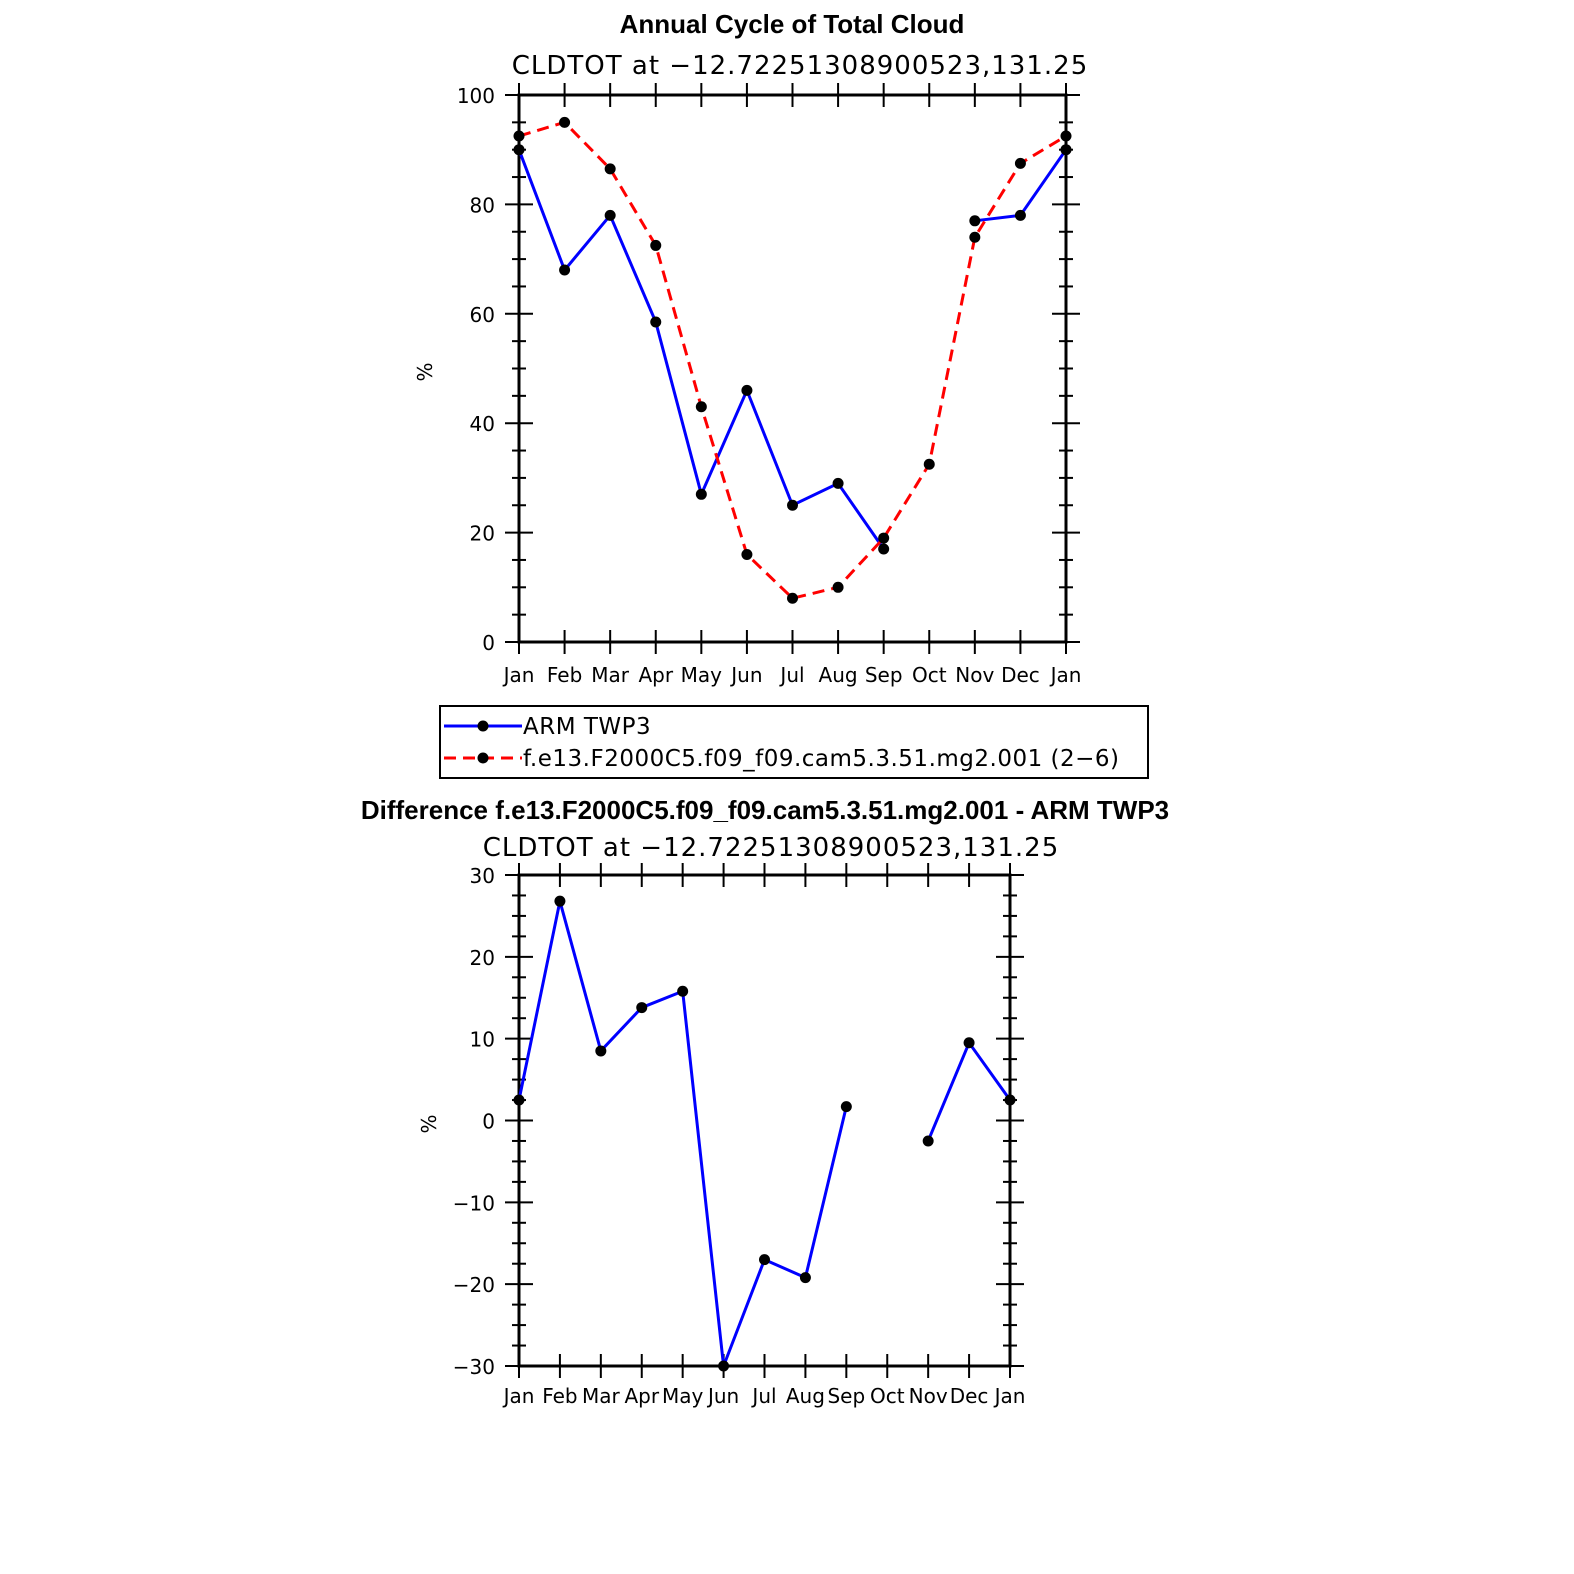 This screenshot has width=1574, height=1574. Describe the element at coordinates (474, 1203) in the screenshot. I see `chart2-ytick-label: −10` at that location.